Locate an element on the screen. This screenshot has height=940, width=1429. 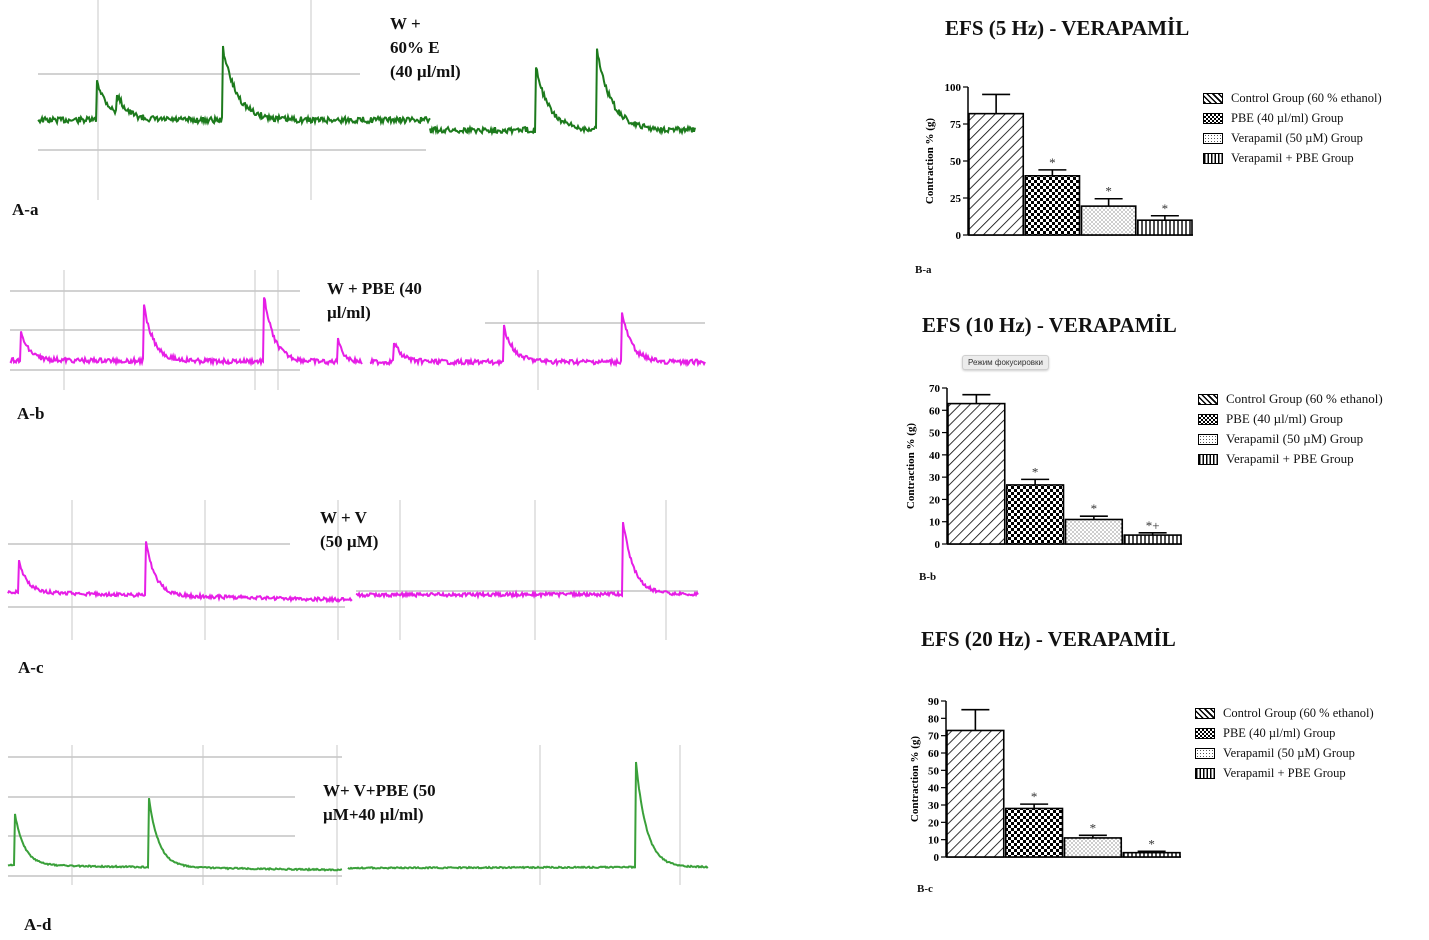
trace-caption-a-a: W + 60% E (40 µl/ml) is located at coordinates (425, 47).